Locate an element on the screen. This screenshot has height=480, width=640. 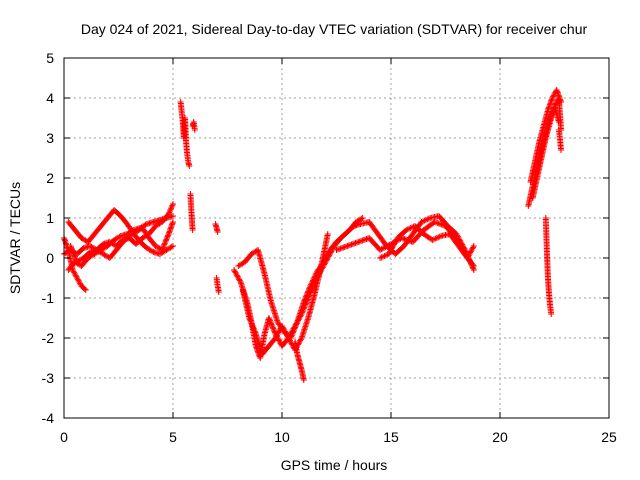
y-tick-label: 5 is located at coordinates (50, 58).